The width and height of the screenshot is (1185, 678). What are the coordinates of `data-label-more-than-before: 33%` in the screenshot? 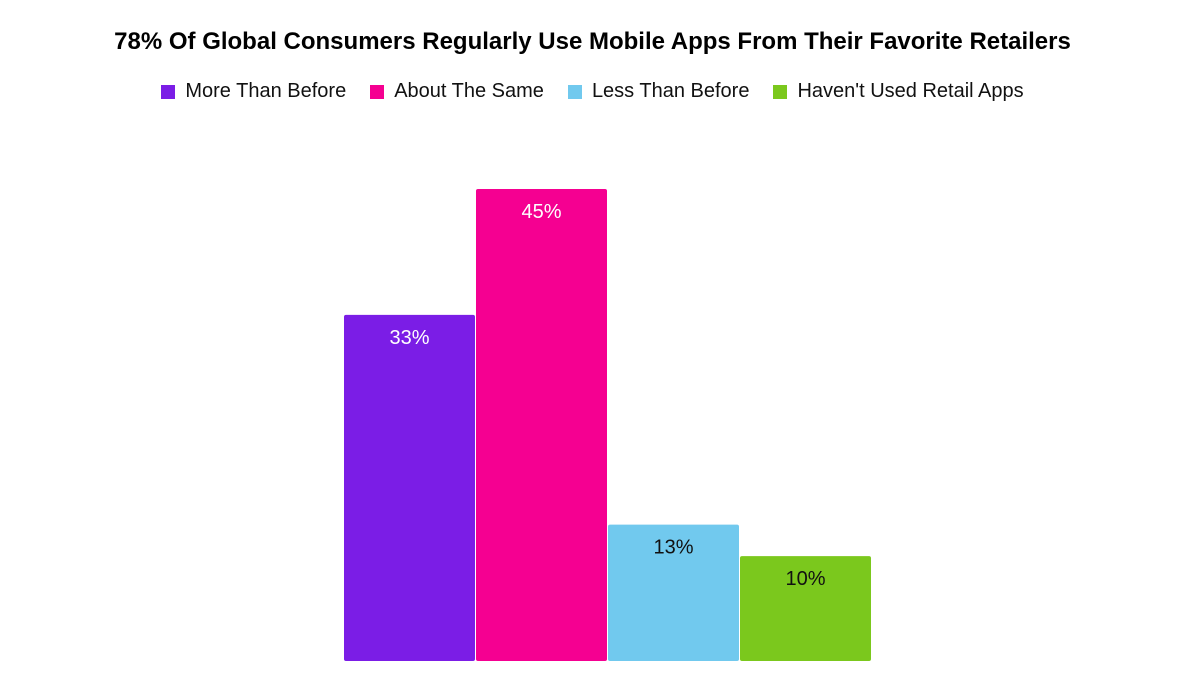 It's located at (409, 338).